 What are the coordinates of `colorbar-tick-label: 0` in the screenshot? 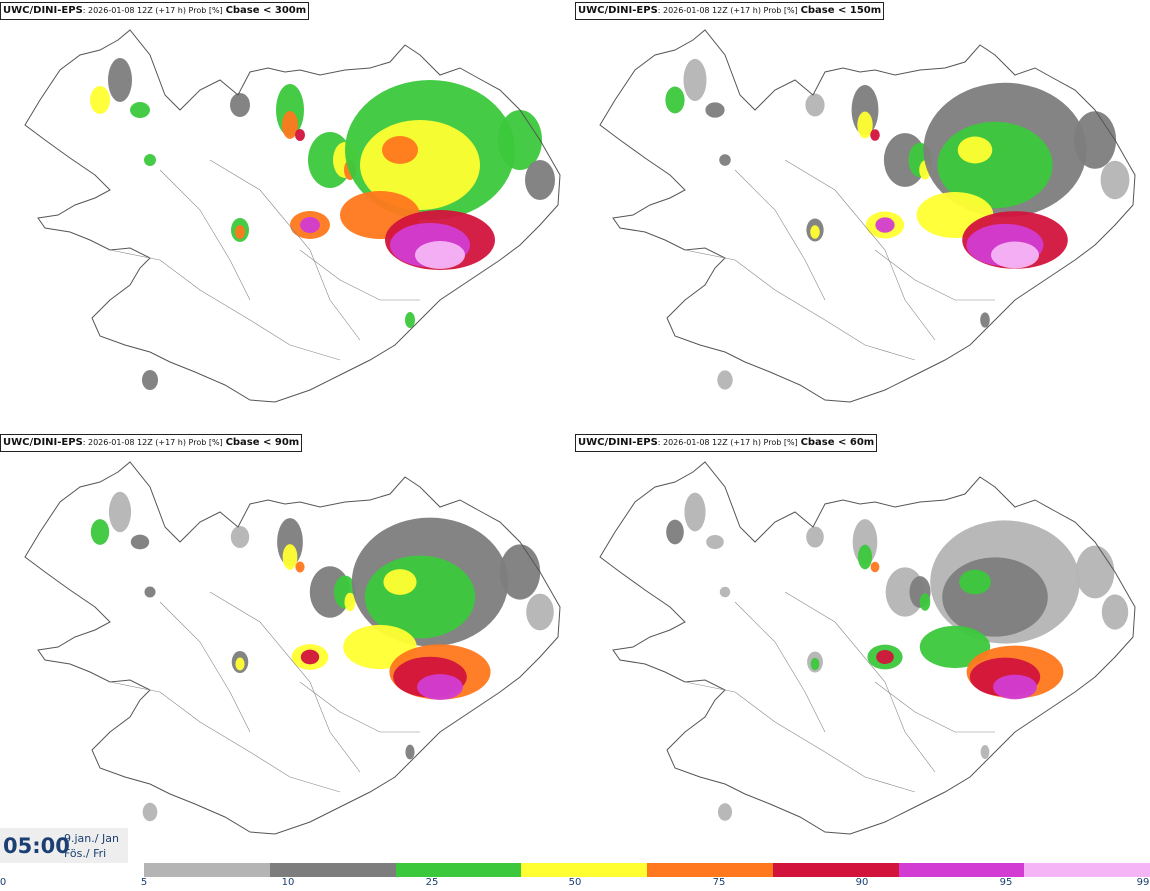 It's located at (3, 882).